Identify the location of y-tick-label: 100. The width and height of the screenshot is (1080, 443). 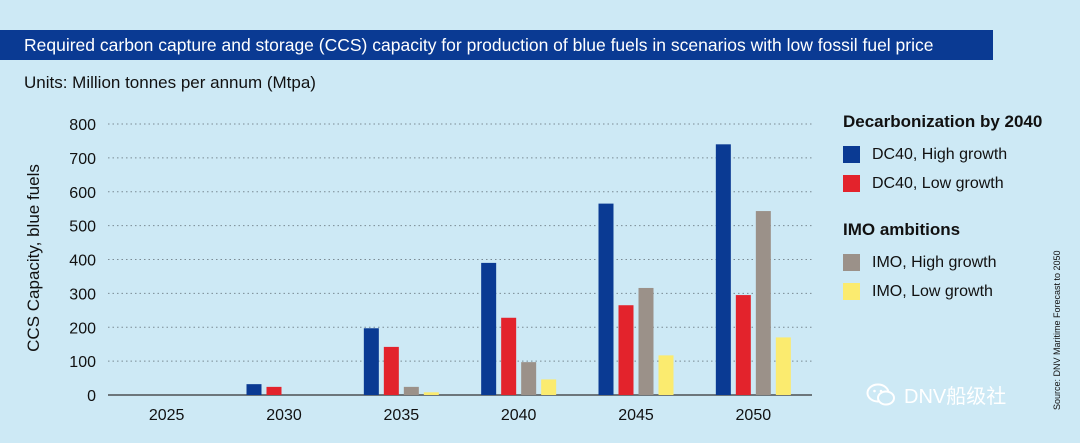
(82, 362).